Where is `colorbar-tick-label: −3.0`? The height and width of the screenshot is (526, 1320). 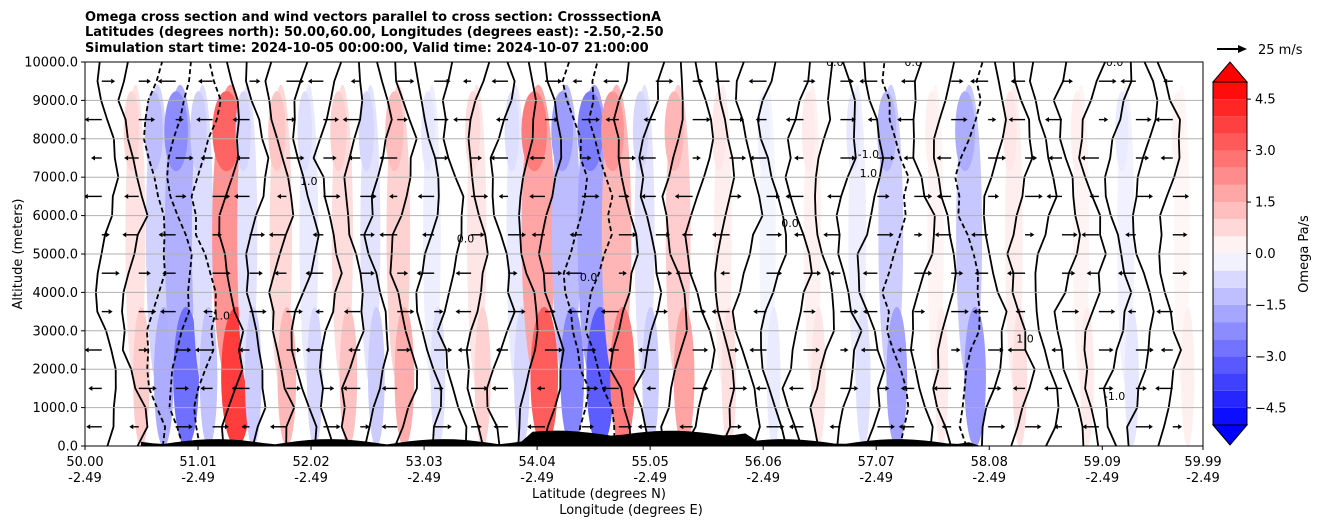
colorbar-tick-label: −3.0 is located at coordinates (1271, 357).